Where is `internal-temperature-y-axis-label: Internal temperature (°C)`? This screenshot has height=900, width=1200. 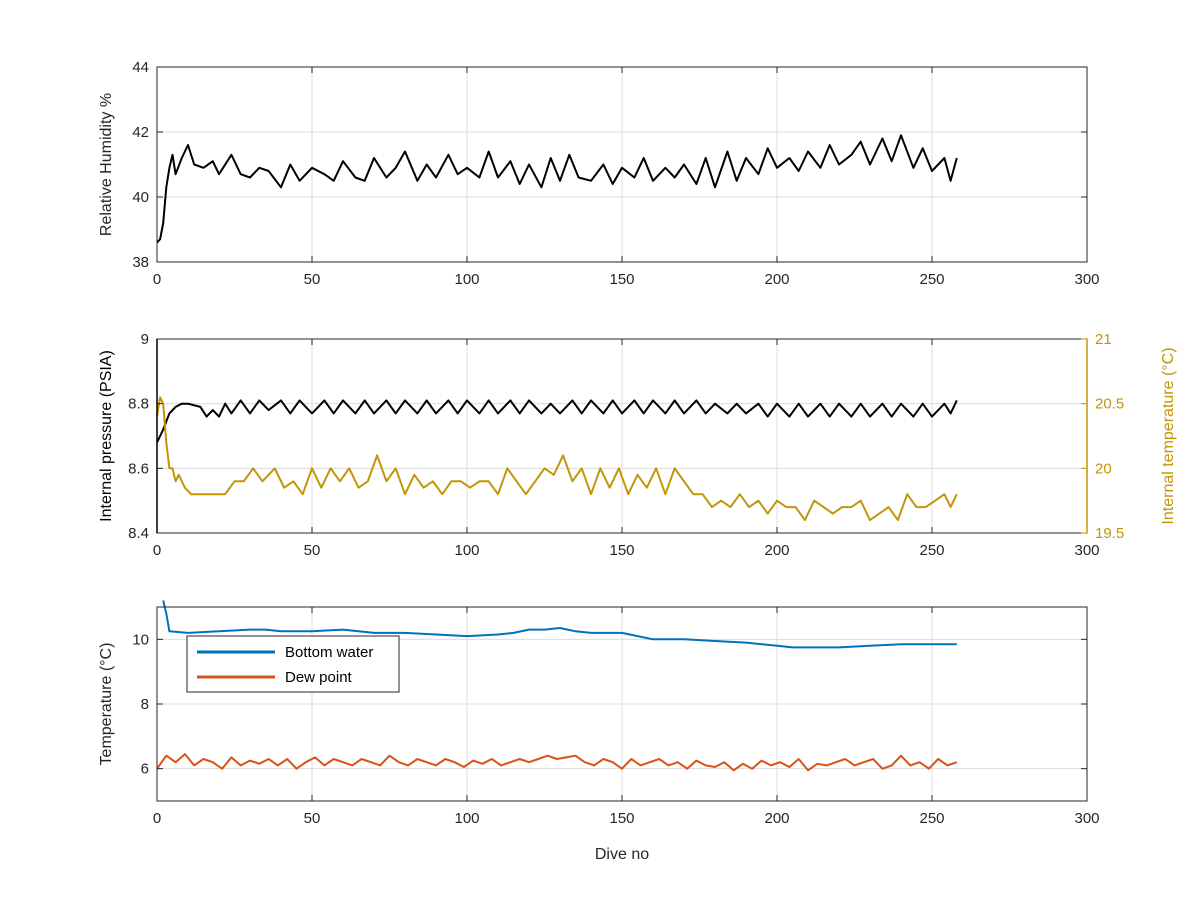
internal-temperature-y-axis-label: Internal temperature (°C) is located at coordinates (1168, 435).